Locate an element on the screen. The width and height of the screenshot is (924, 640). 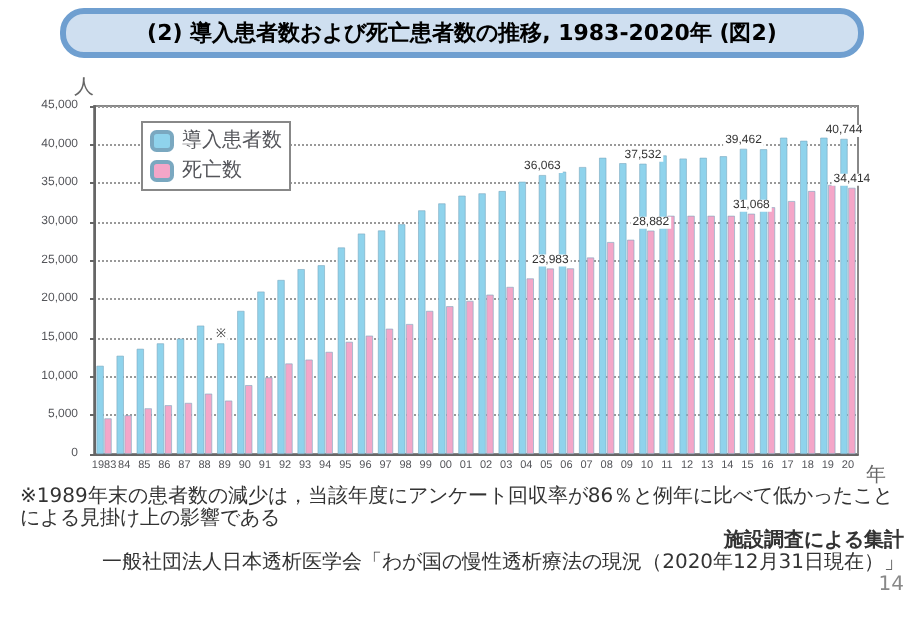
text: 14 is located at coordinates (890, 585).